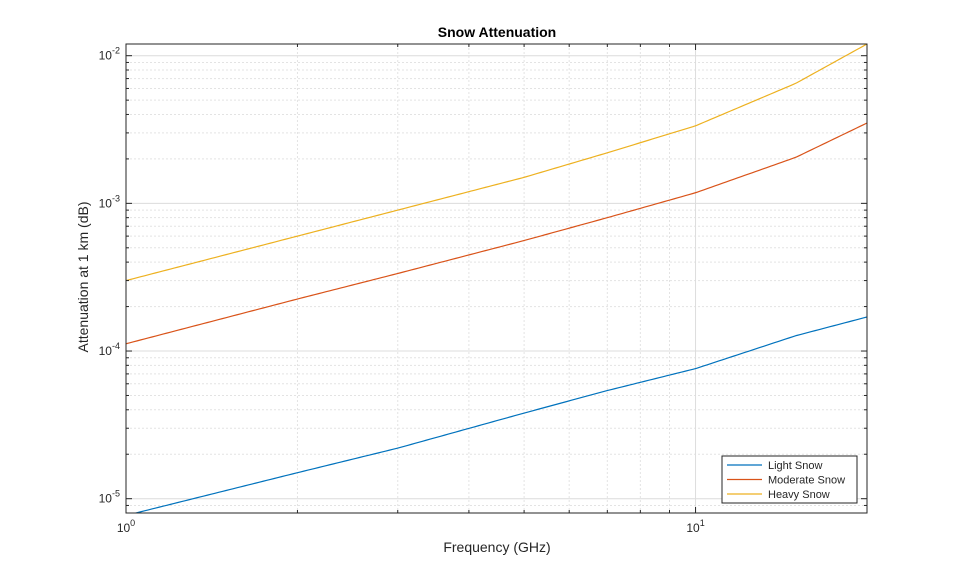  I want to click on y-tick-labels: 10⁻⁵ 10⁻⁴ 10⁻³ 10⁻², so click(109, 276).